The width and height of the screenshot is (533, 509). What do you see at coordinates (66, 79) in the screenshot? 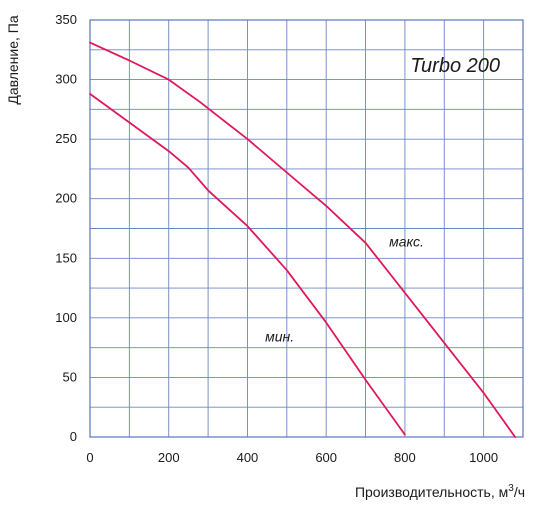
I see `y-tick-label: 300` at bounding box center [66, 79].